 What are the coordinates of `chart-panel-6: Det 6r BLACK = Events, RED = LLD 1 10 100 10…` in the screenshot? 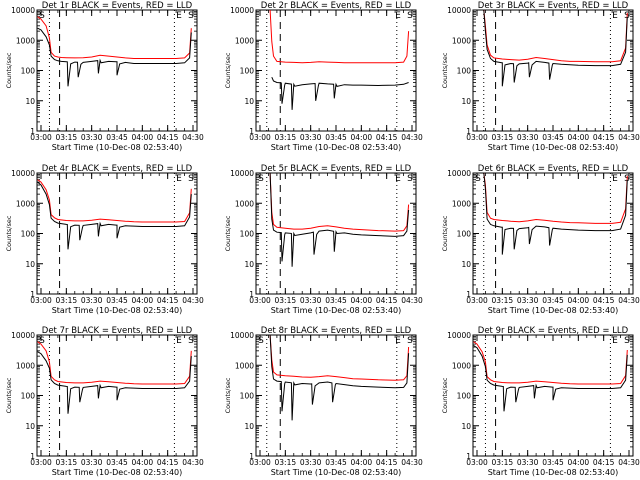 It's located at (540, 239).